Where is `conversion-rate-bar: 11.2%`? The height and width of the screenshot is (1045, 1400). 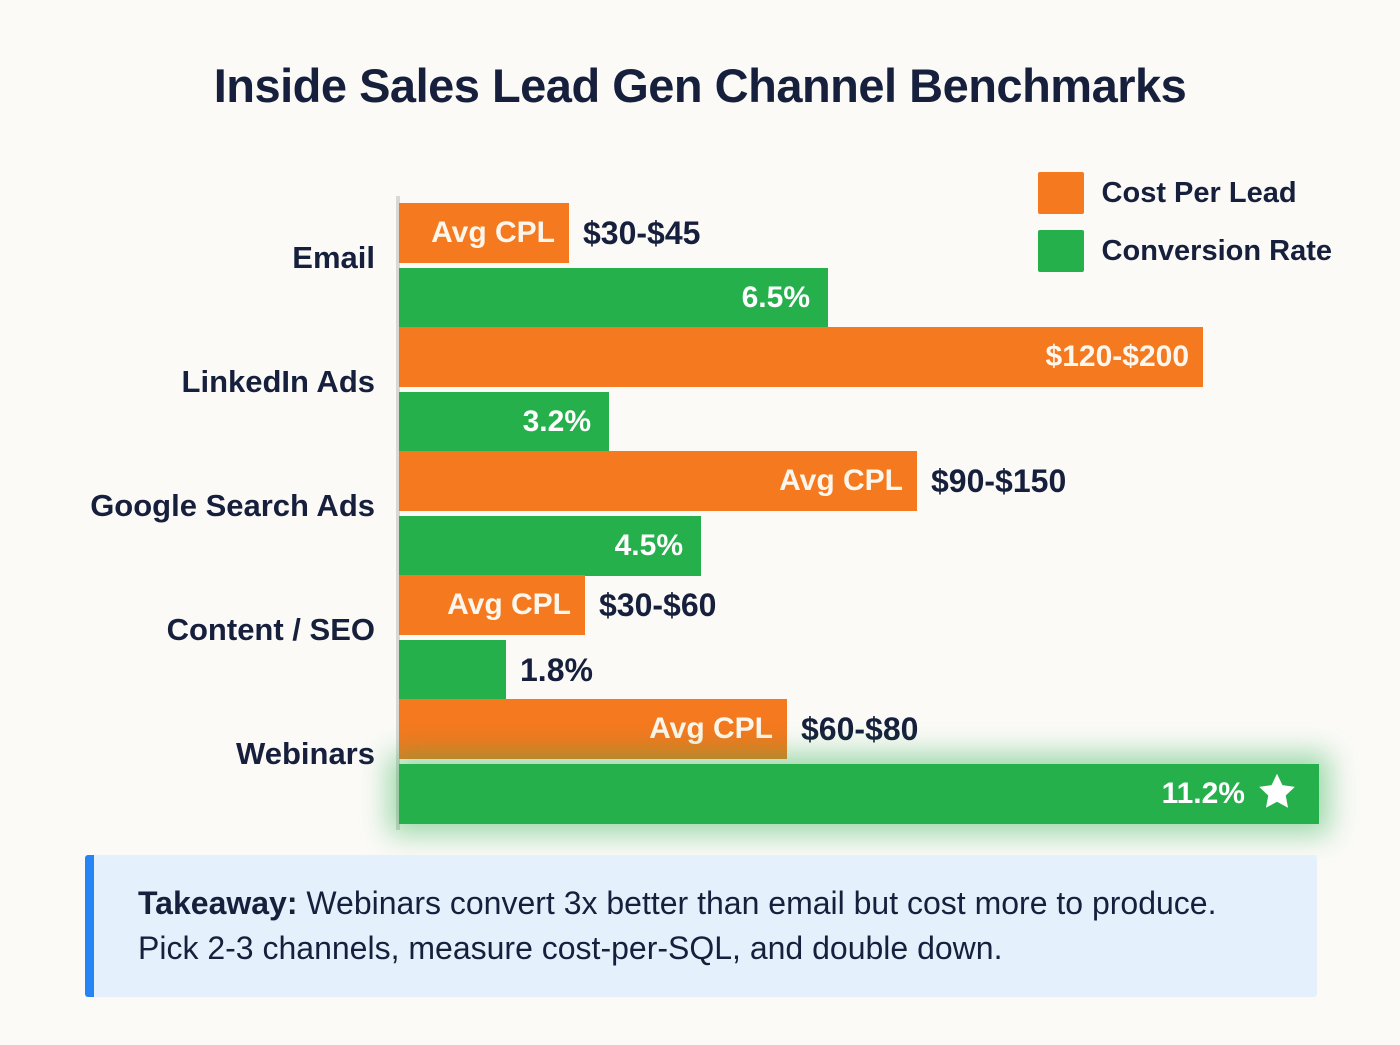 conversion-rate-bar: 11.2% is located at coordinates (859, 794).